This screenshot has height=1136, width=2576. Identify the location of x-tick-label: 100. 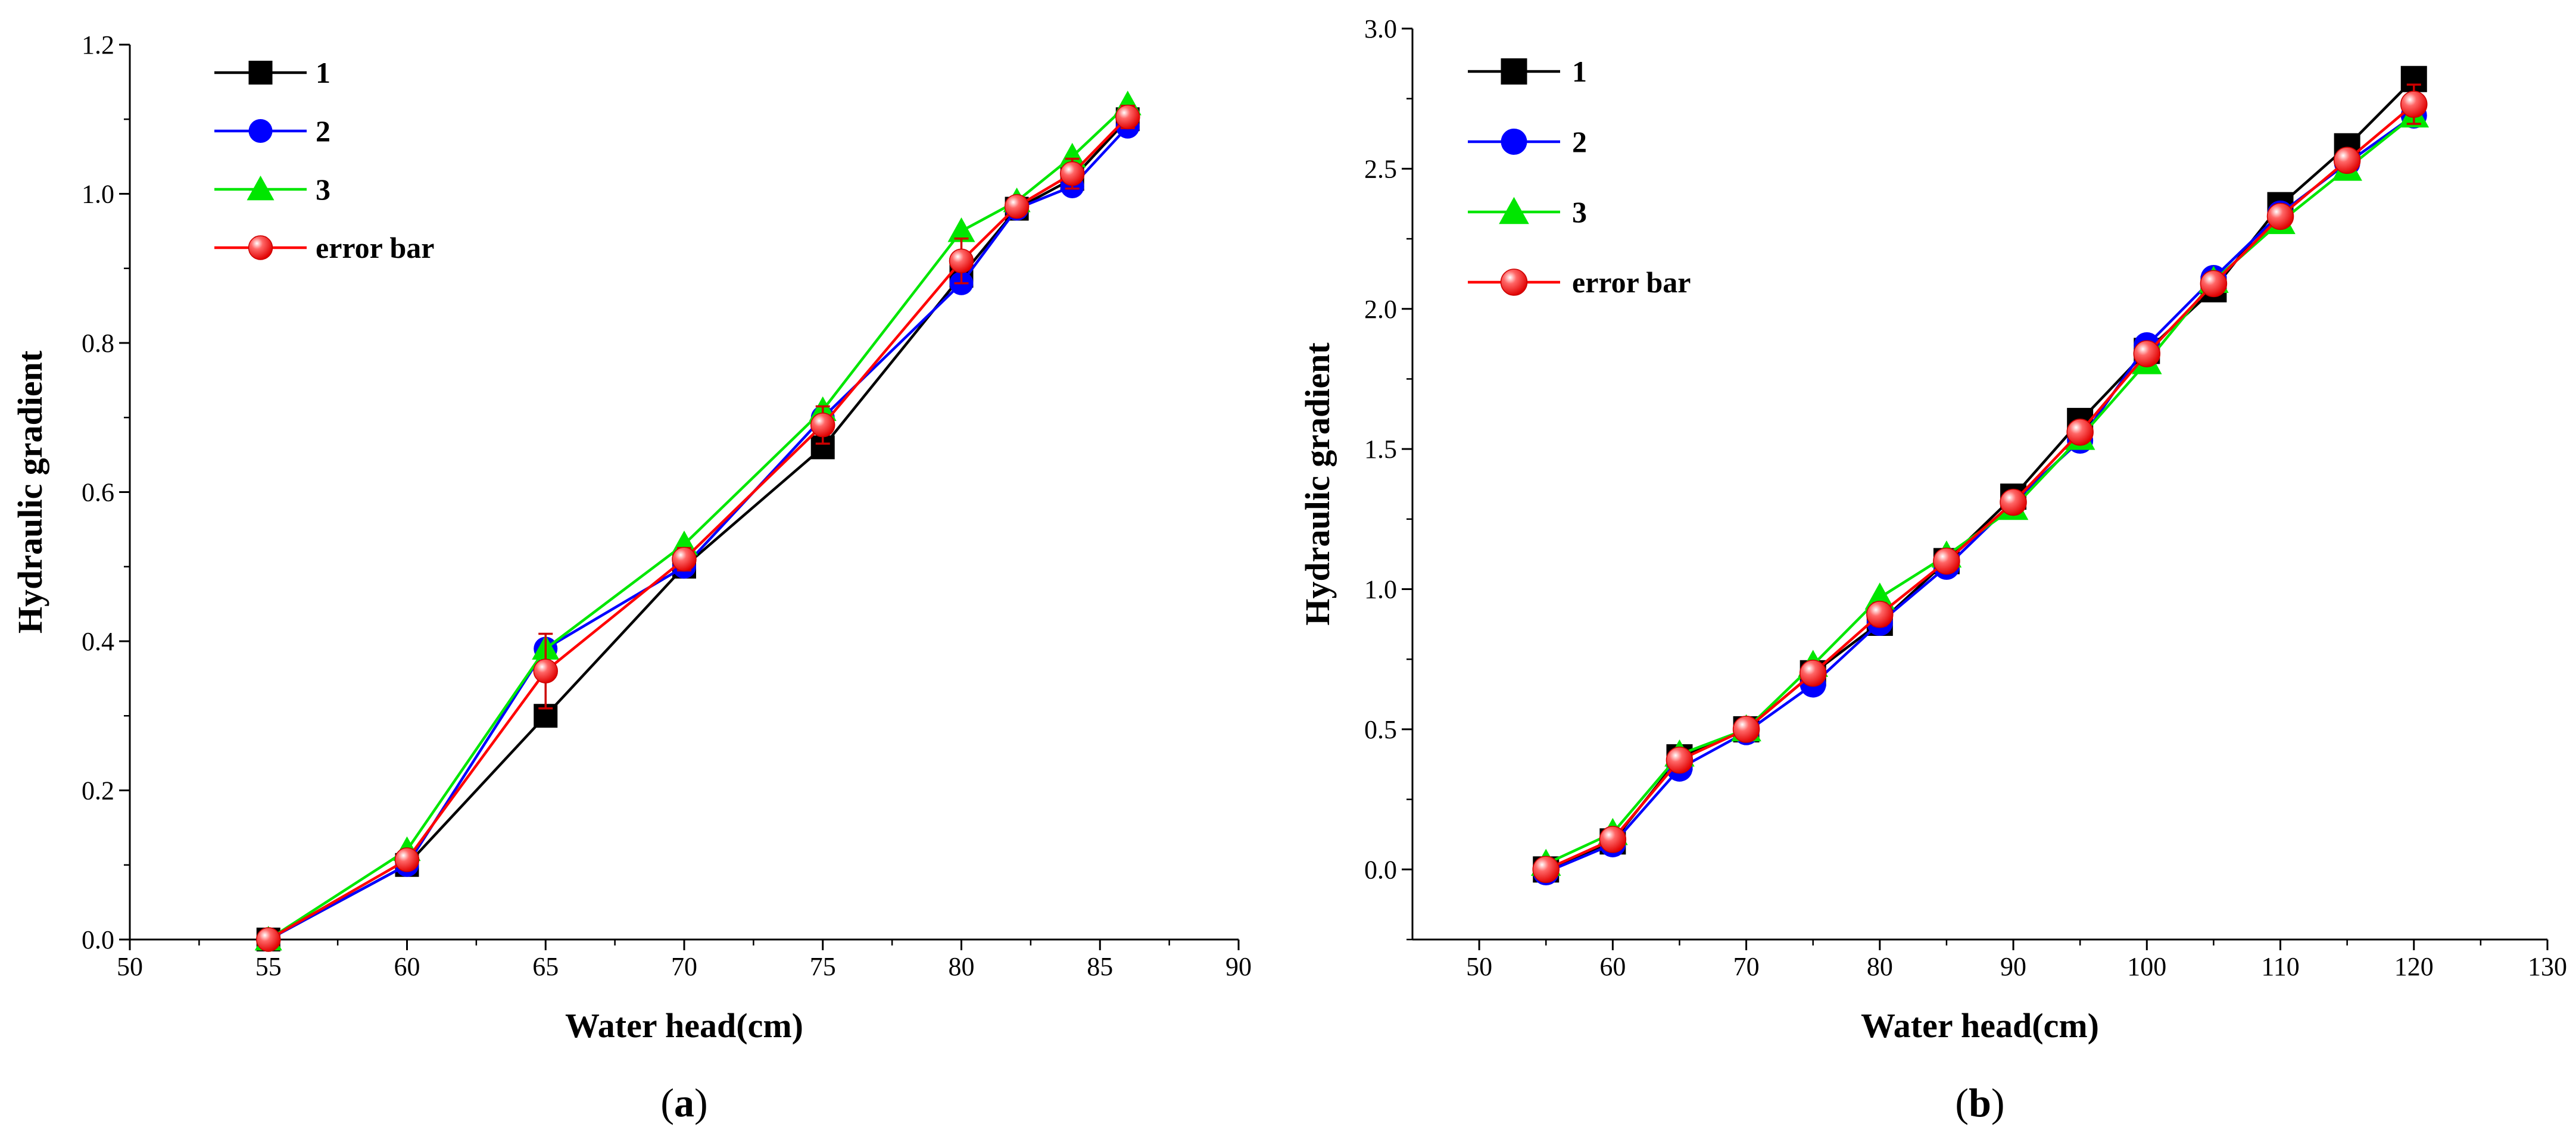
(2146, 967).